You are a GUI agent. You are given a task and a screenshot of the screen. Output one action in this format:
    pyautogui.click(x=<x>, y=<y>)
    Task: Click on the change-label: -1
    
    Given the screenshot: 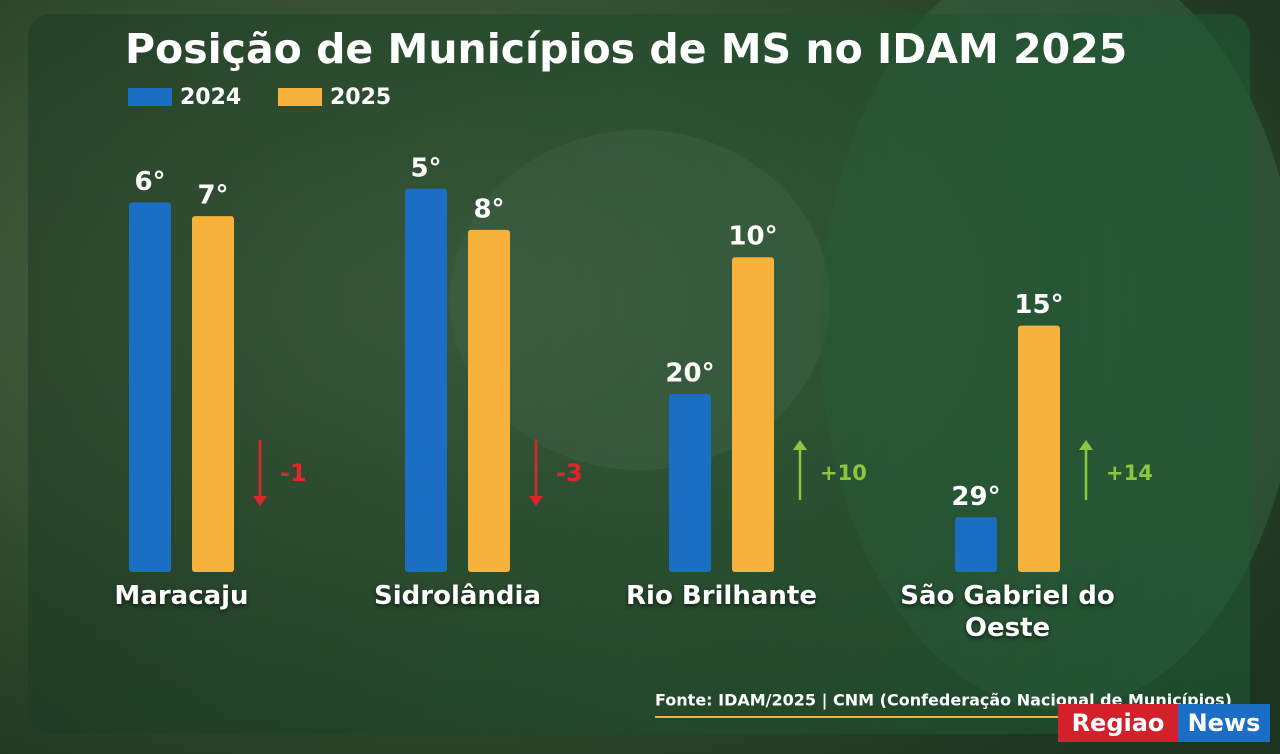 What is the action you would take?
    pyautogui.click(x=293, y=473)
    